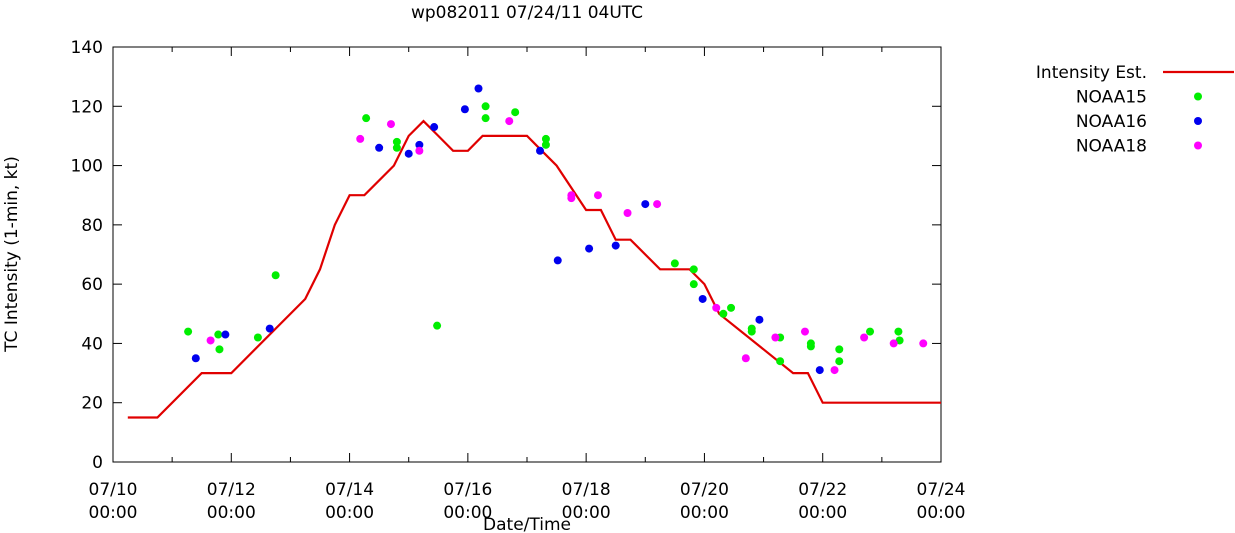 The height and width of the screenshot is (533, 1235). Describe the element at coordinates (113, 490) in the screenshot. I see `x-tick-label-date: 07/10` at that location.